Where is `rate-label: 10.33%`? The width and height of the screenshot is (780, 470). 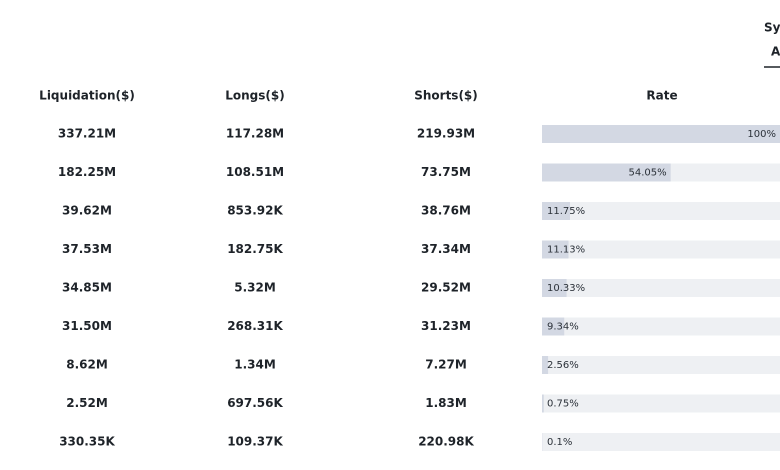 rate-label: 10.33% is located at coordinates (566, 288).